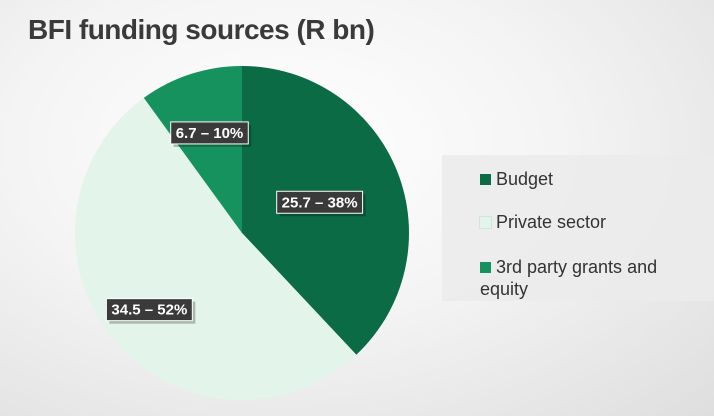 The height and width of the screenshot is (416, 714). I want to click on data-label-text-grants-equity: 6.7 – 10%, so click(210, 133).